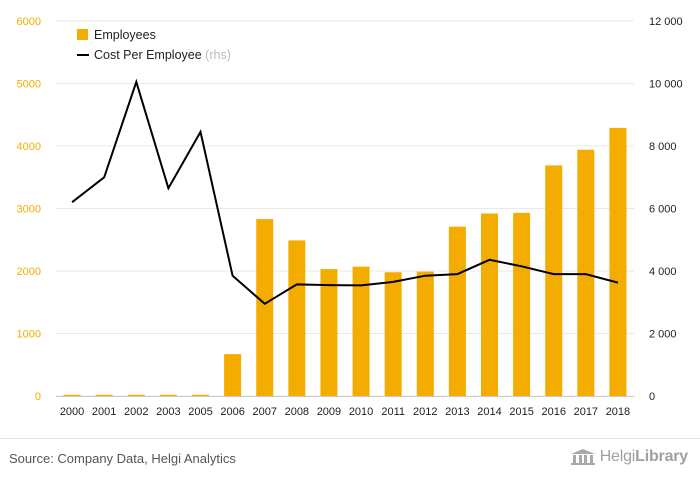 This screenshot has width=700, height=483. Describe the element at coordinates (618, 412) in the screenshot. I see `x-axis-tick-label: 2018` at that location.